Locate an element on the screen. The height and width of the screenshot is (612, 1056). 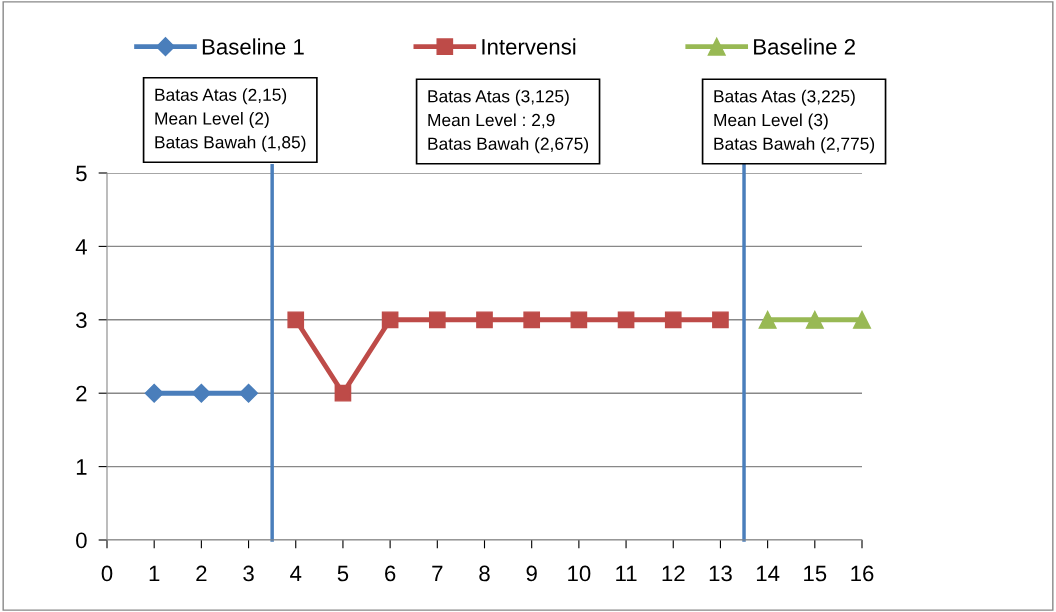
x-tick-label: 16 is located at coordinates (862, 573).